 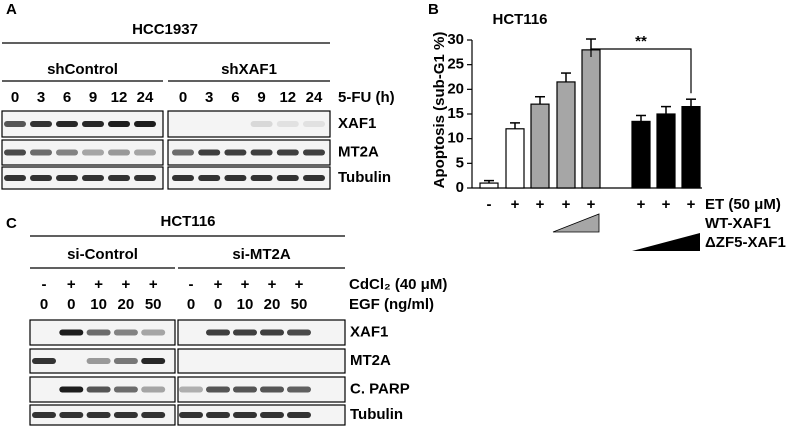 What do you see at coordinates (369, 331) in the screenshot?
I see `blot-label: XAF1` at bounding box center [369, 331].